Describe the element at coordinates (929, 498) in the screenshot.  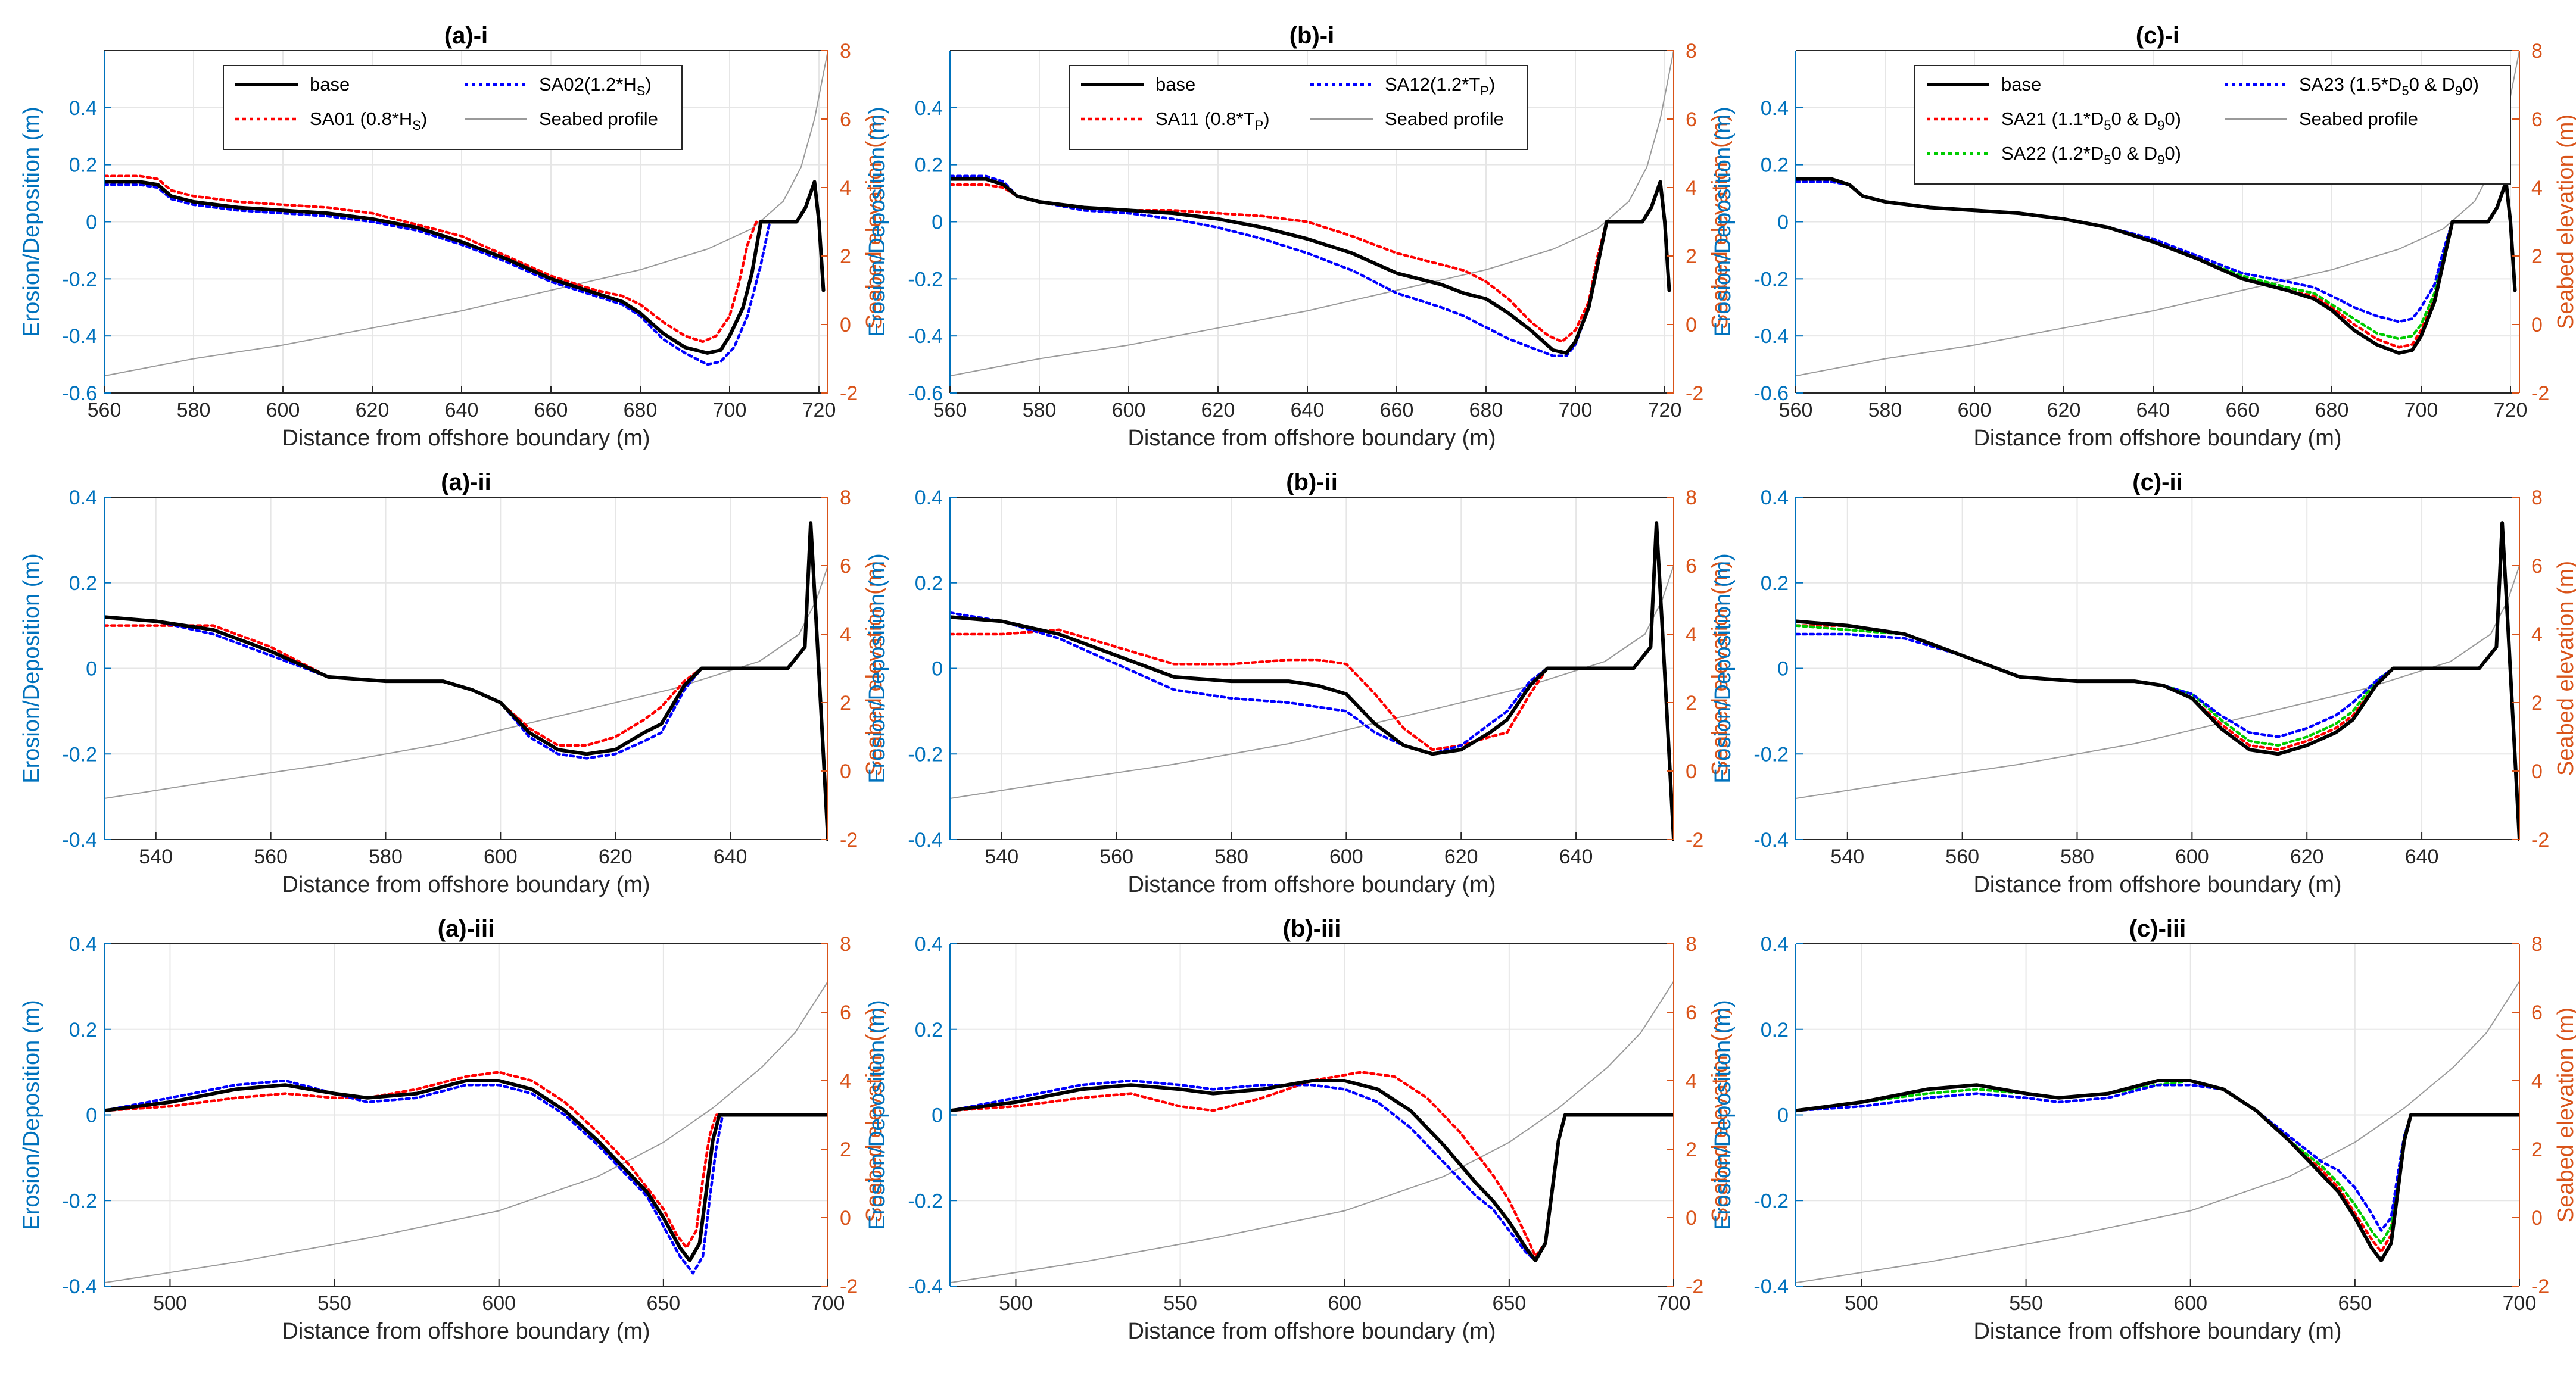
I see `chart-b-ii-ytick-label: 0.4` at that location.